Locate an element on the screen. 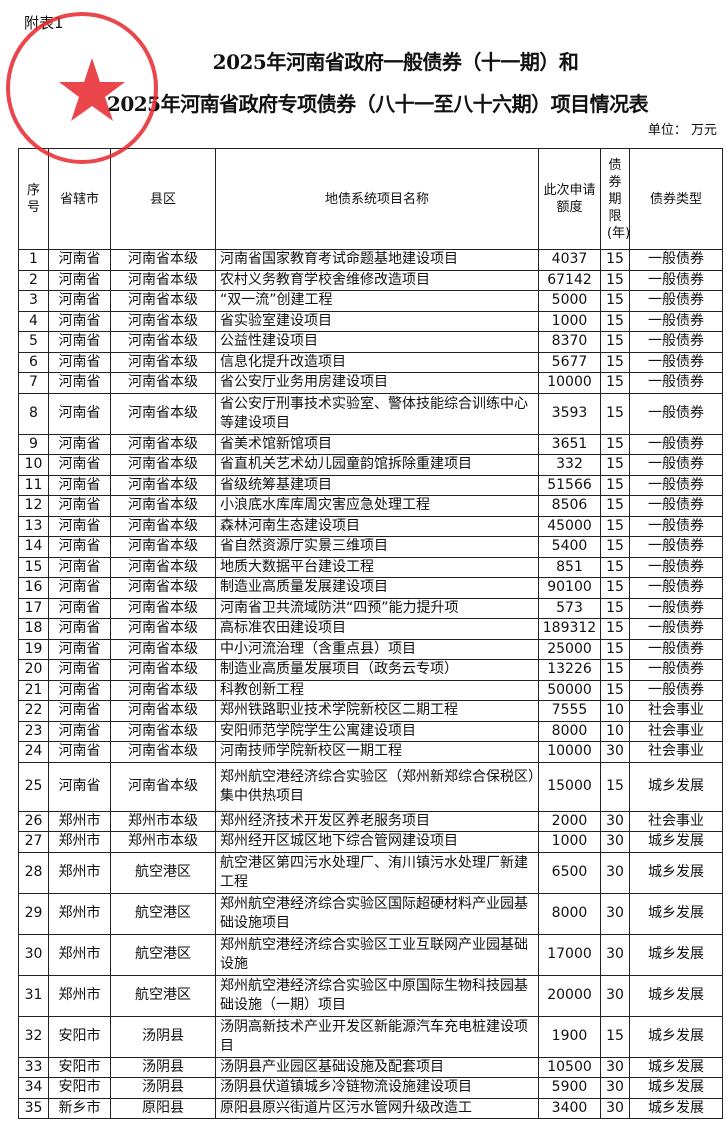 This screenshot has width=727, height=1143. row-index: 28 is located at coordinates (33, 872).